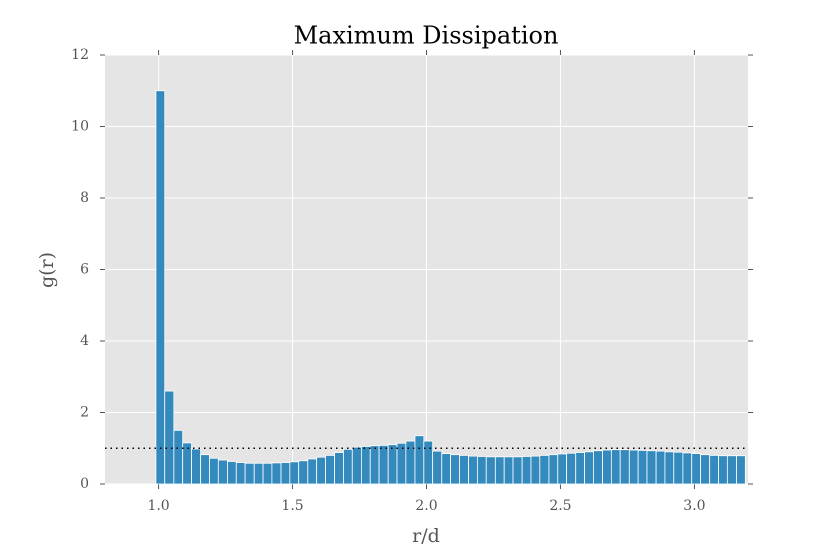 The height and width of the screenshot is (554, 830). I want to click on y-tick-label: 0, so click(84, 484).